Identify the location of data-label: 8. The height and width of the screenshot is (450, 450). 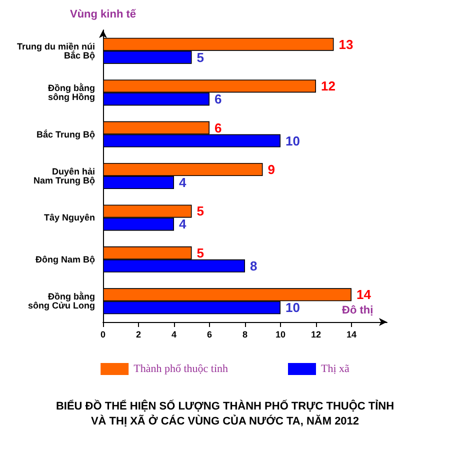
(254, 266).